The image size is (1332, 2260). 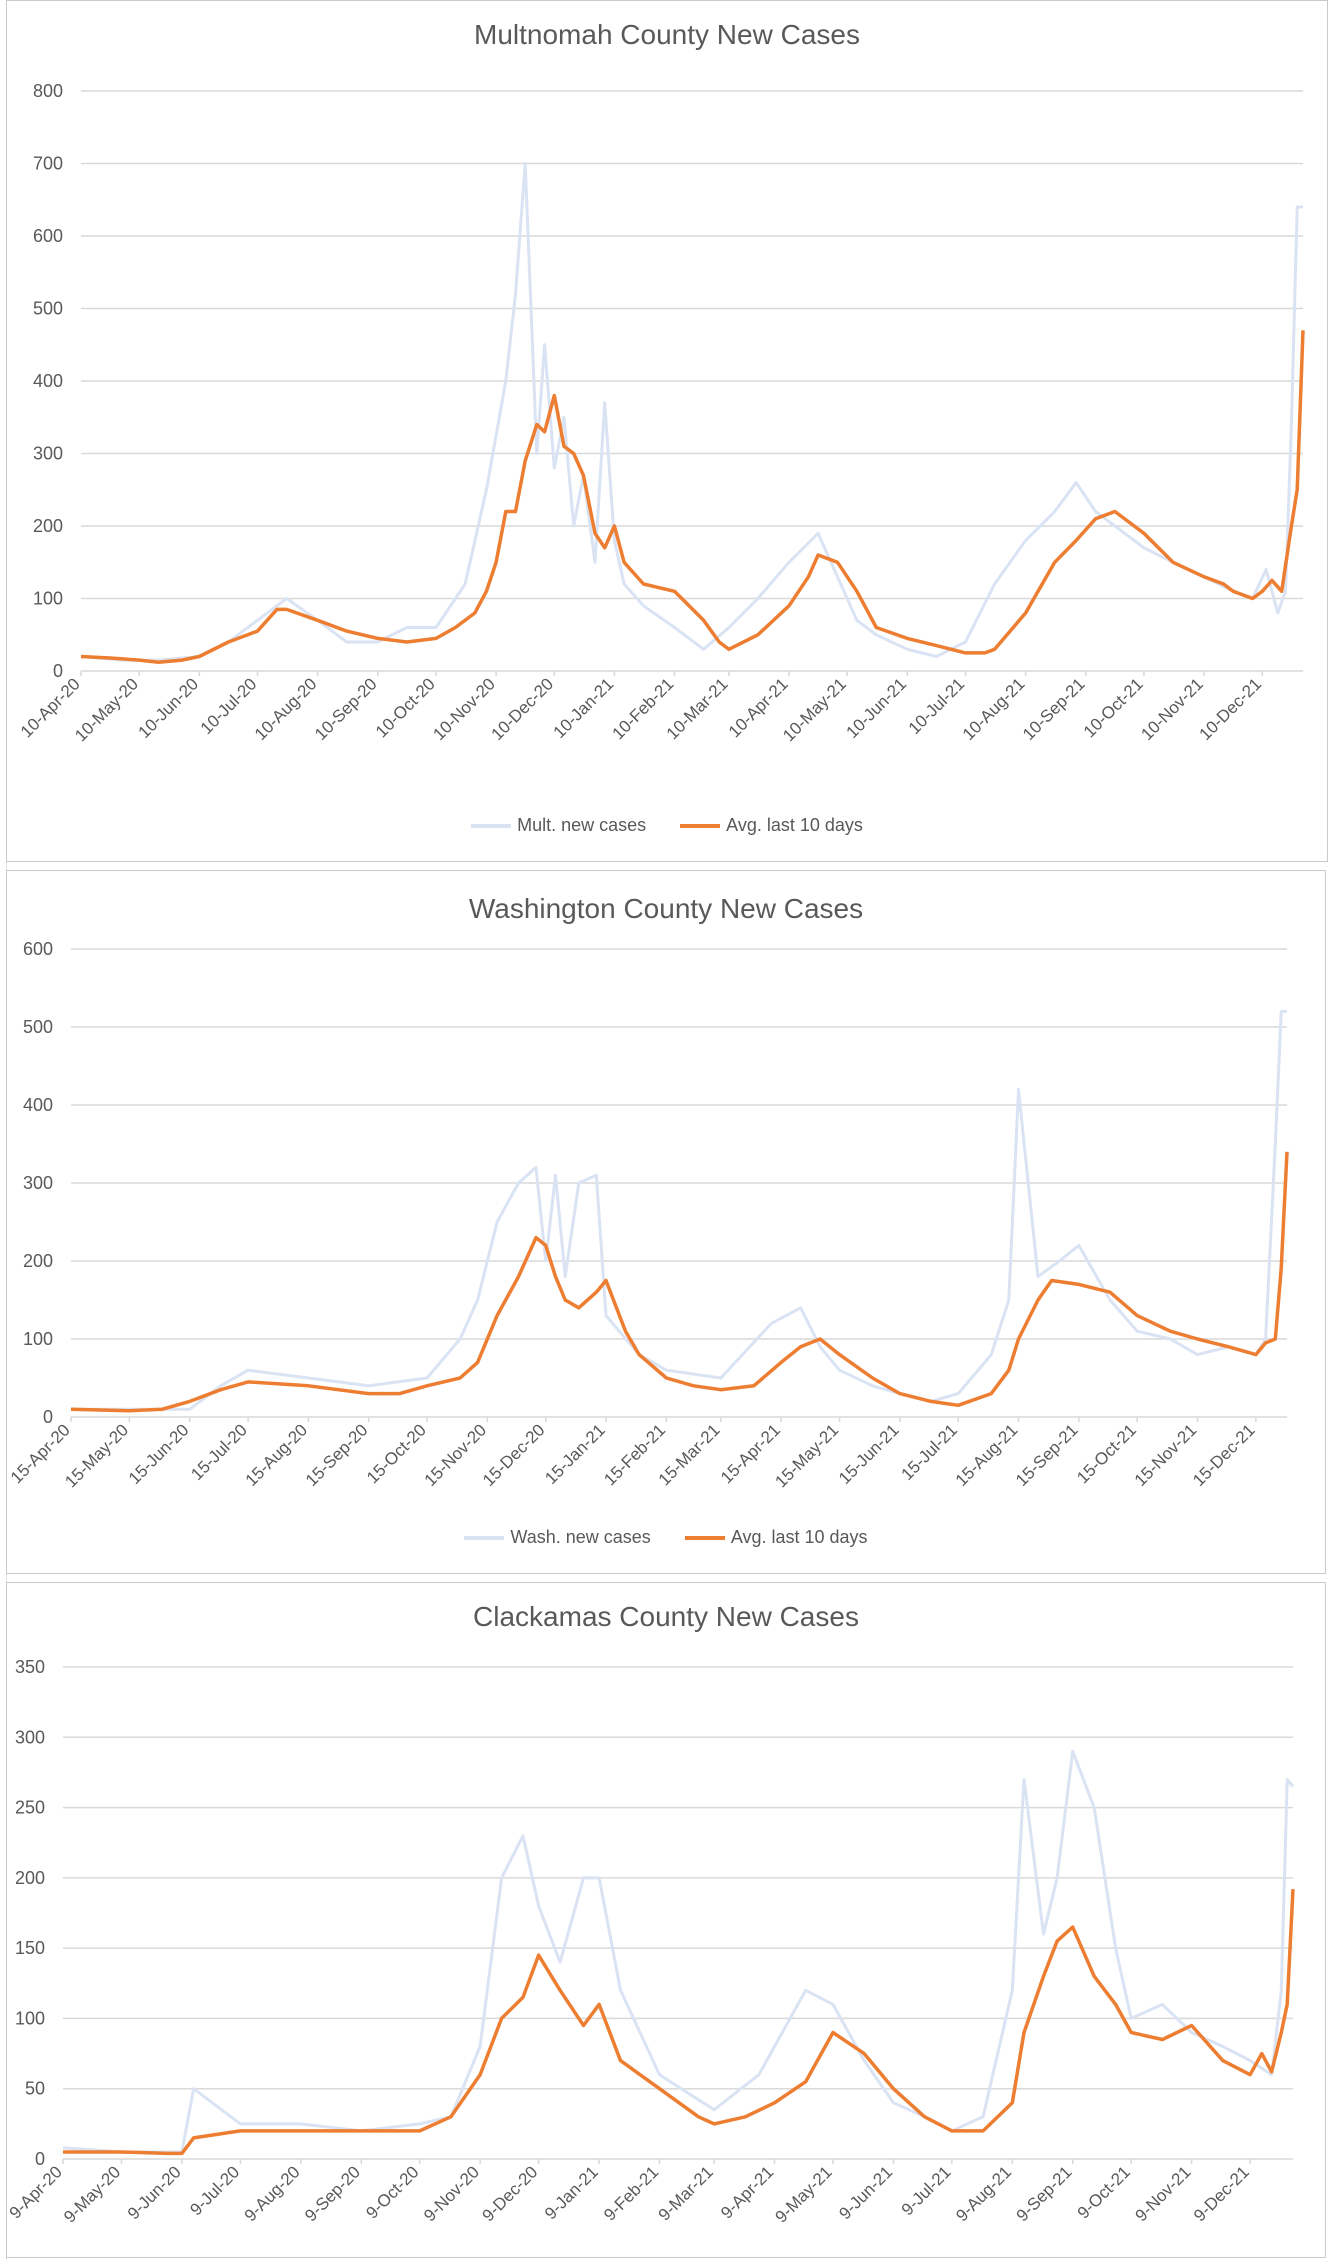 What do you see at coordinates (806, 1455) in the screenshot?
I see `x-tick-label: 15-May-21` at bounding box center [806, 1455].